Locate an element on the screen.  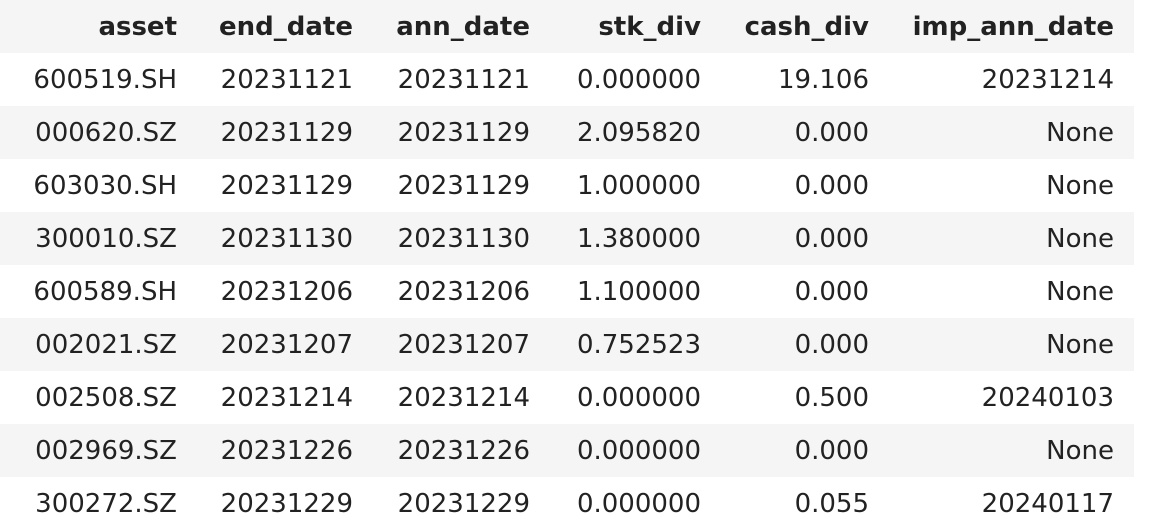
cell-end-date: 20231206 is located at coordinates (286, 291).